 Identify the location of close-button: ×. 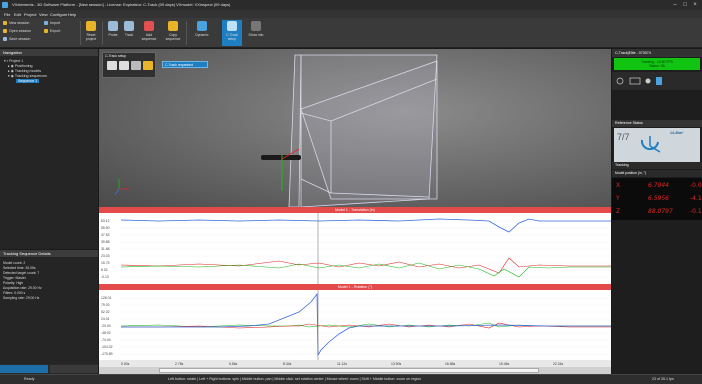
(695, 5).